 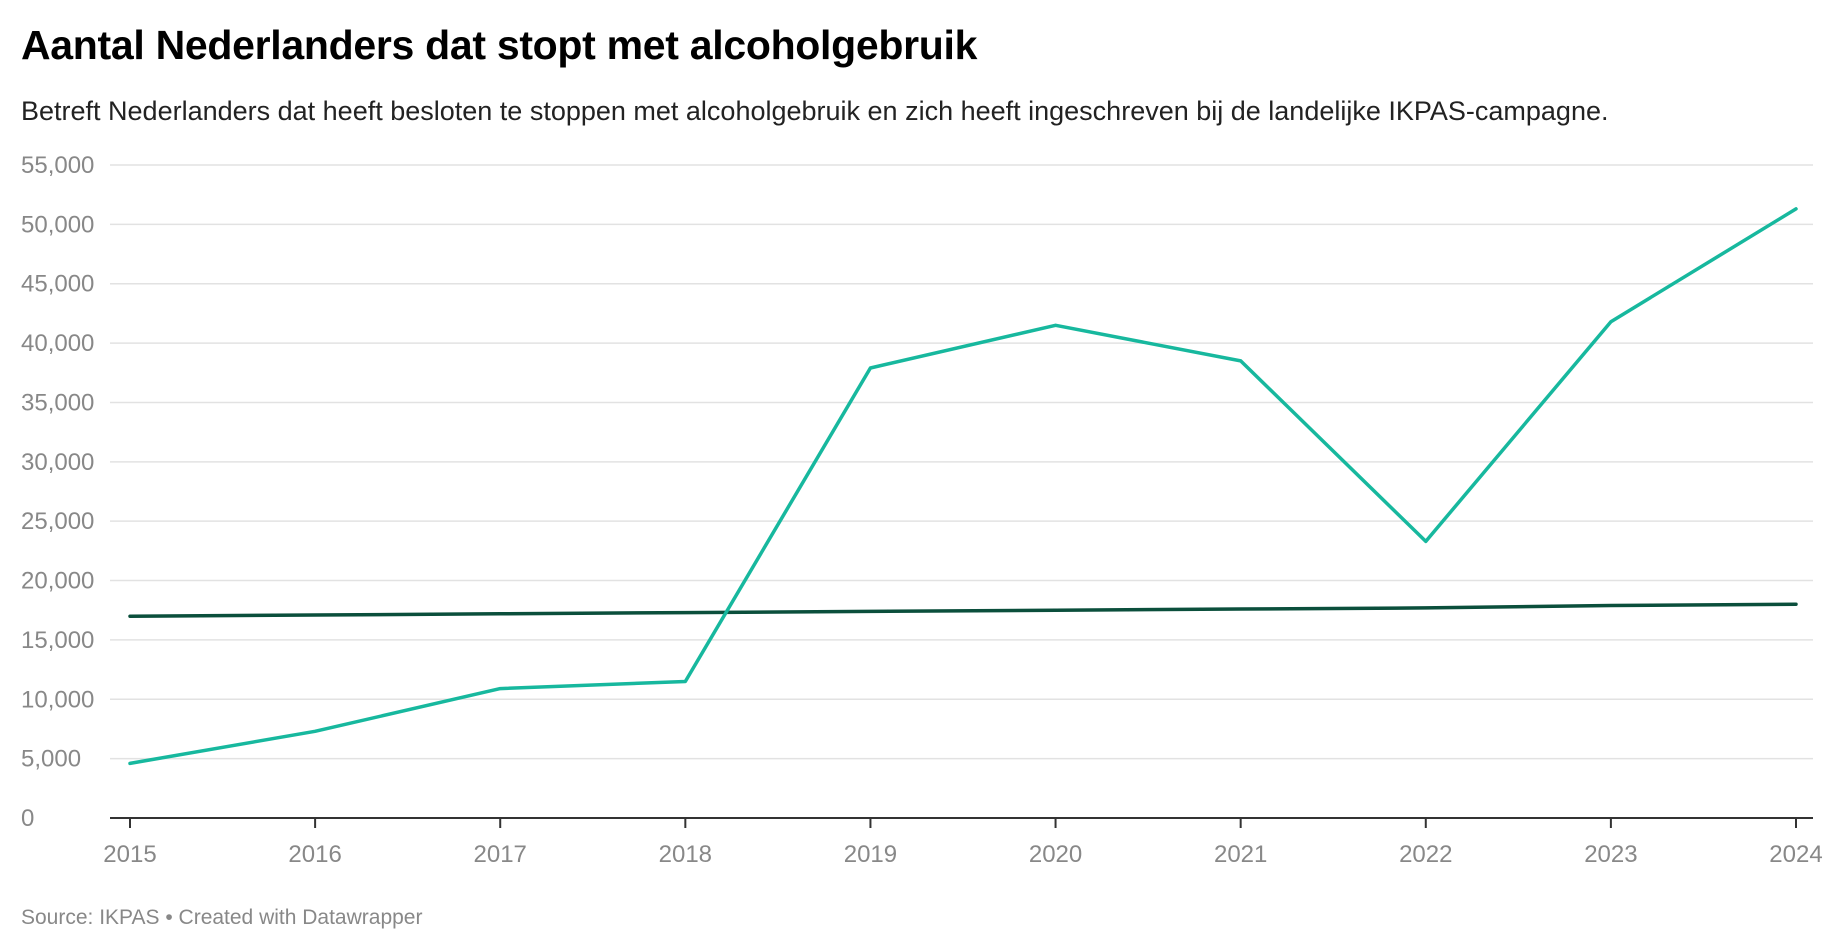 I want to click on x-tick-label: 2020, so click(x=1055, y=854).